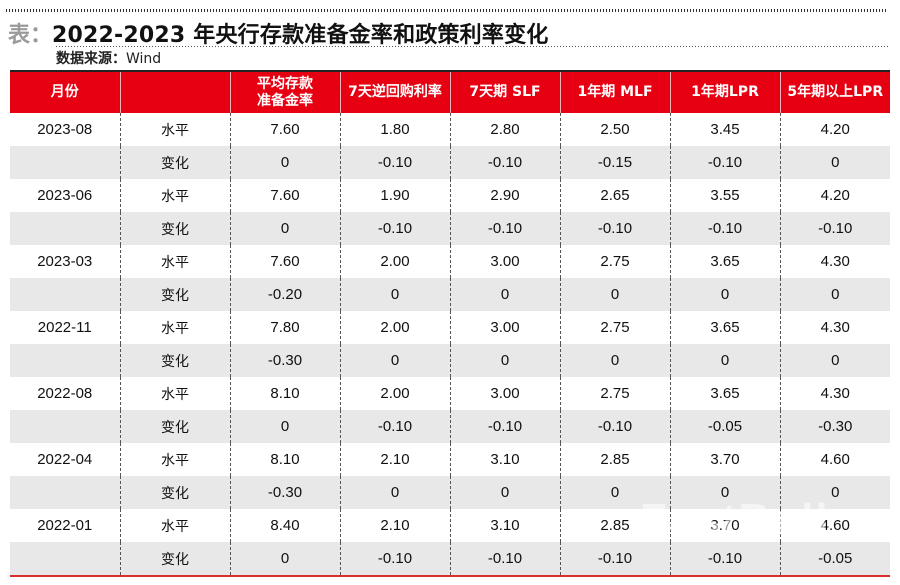  I want to click on table-row: 变化 0 -0.10 -0.10 -0.15 -0.10 0, so click(450, 162).